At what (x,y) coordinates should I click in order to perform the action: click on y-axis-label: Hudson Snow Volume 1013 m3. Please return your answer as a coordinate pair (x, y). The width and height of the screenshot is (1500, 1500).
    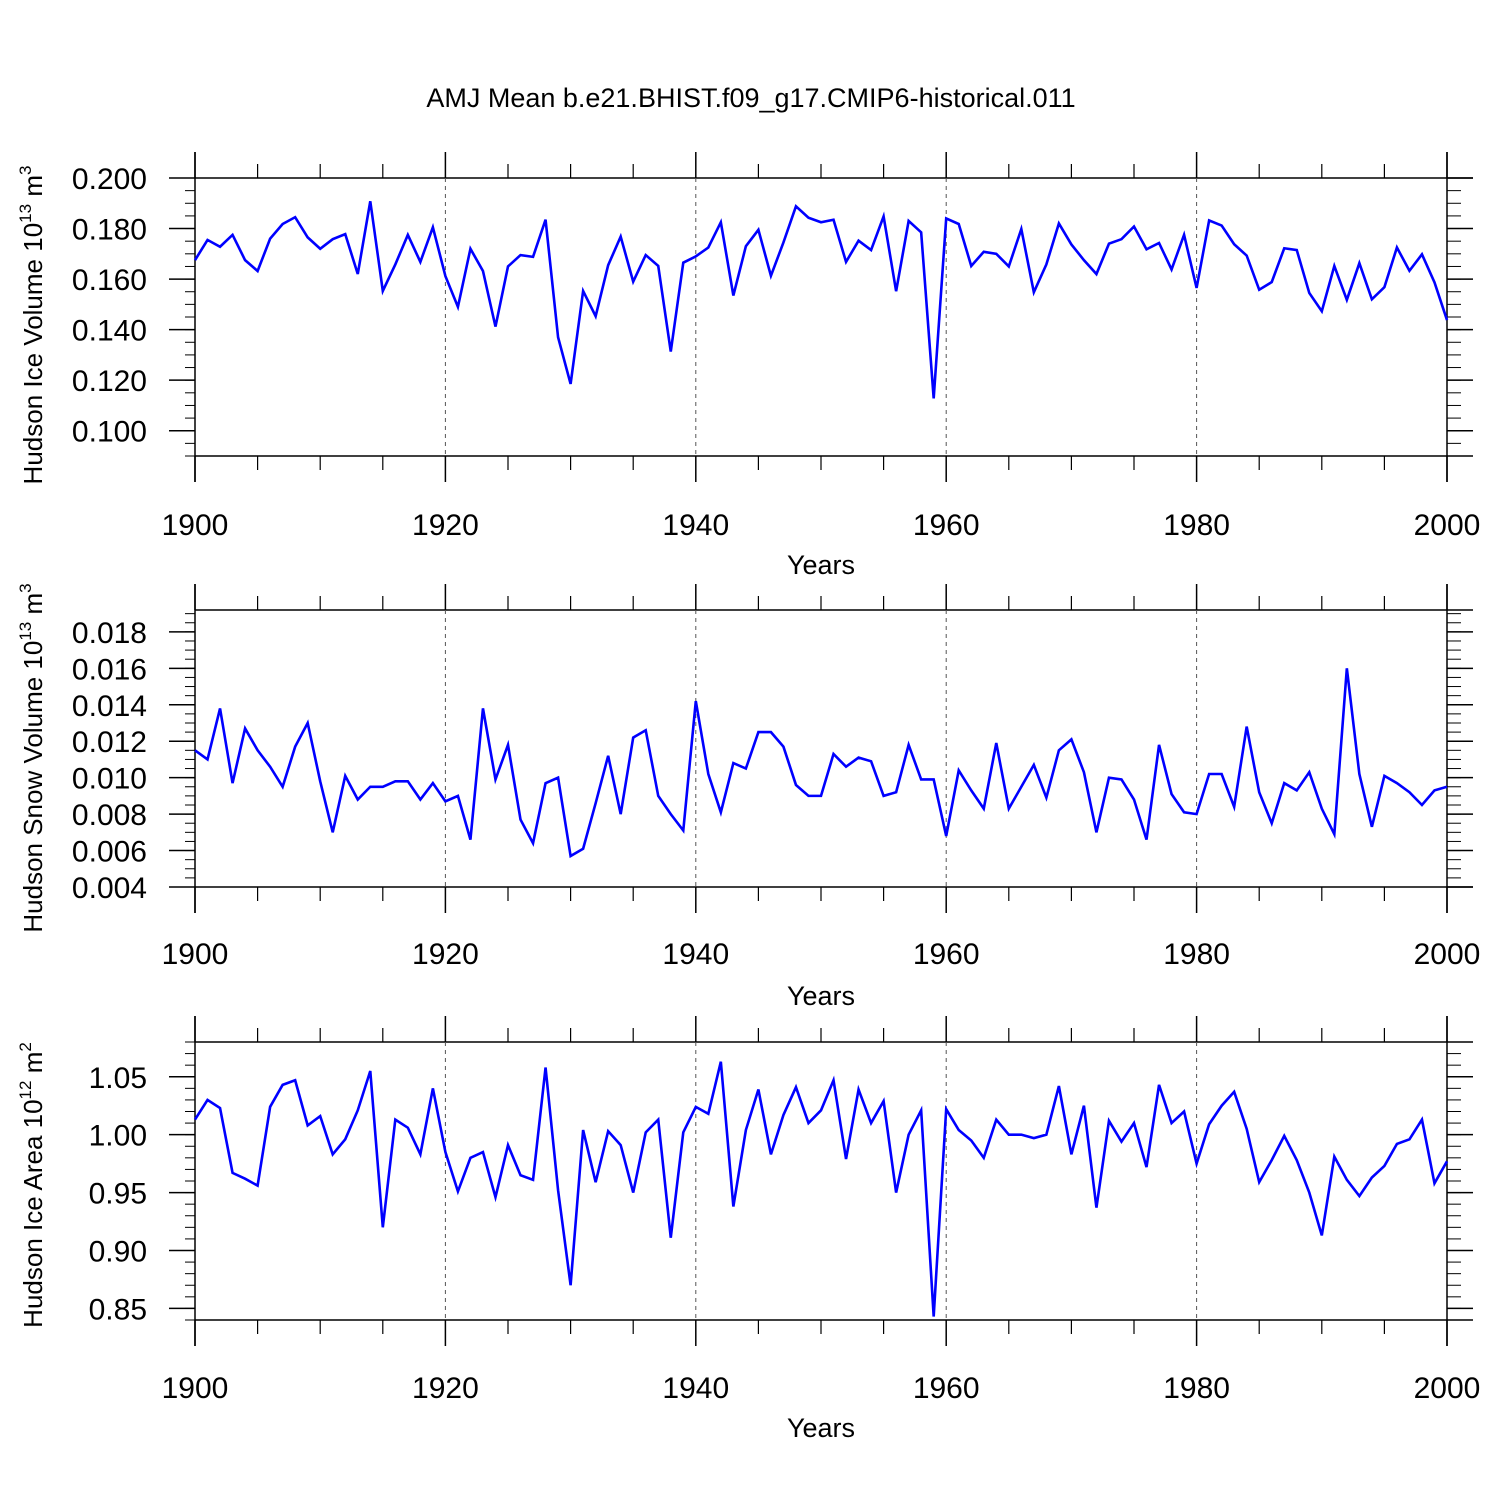
    Looking at the image, I should click on (32, 757).